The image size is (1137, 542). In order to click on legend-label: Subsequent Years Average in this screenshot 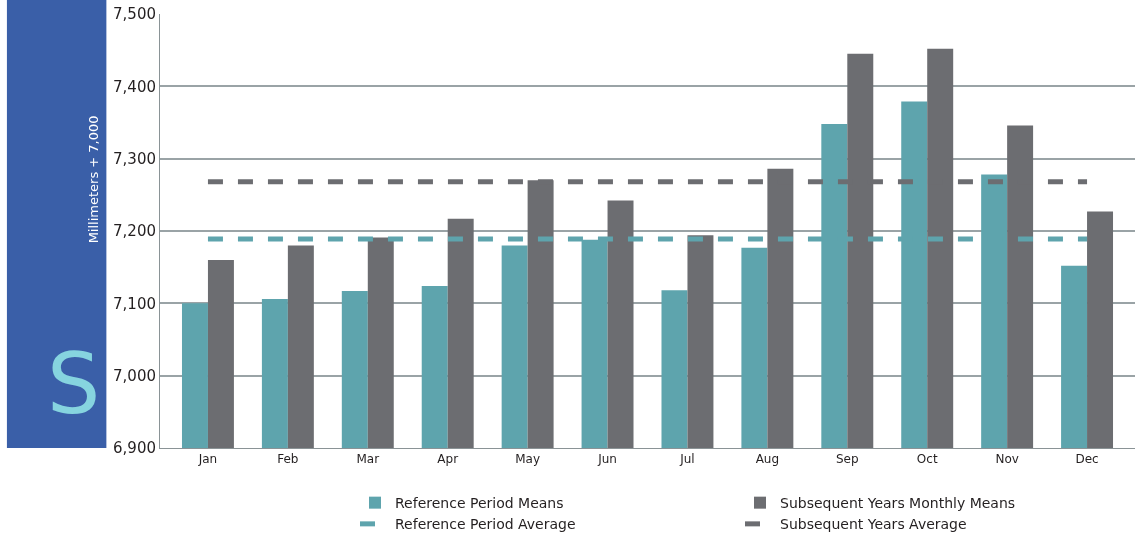, I will do `click(873, 524)`.